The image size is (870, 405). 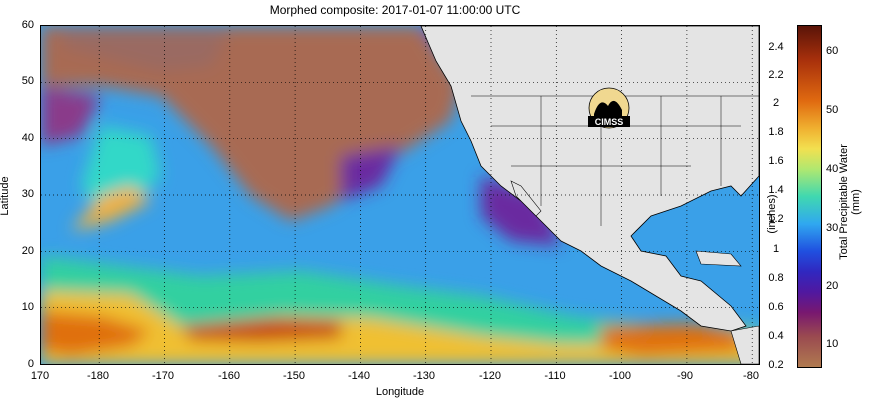 I want to click on x-tick-m180: -180, so click(x=98, y=376).